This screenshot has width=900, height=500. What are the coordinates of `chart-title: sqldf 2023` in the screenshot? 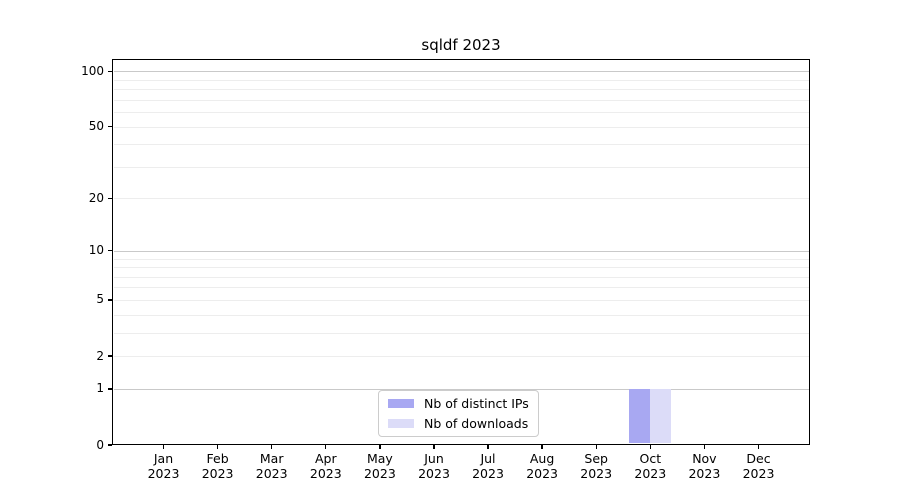 It's located at (461, 45).